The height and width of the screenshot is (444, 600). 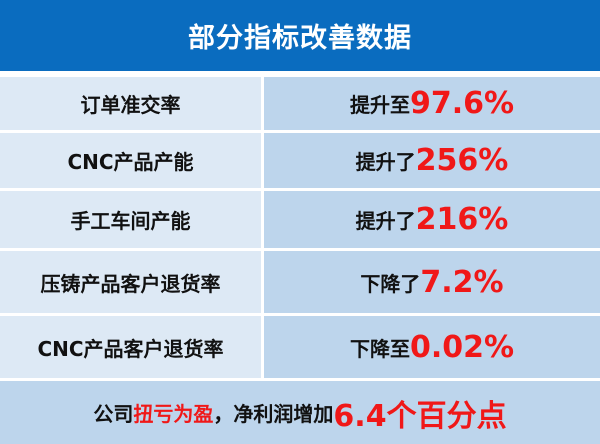 What do you see at coordinates (173, 414) in the screenshot?
I see `footer-highlight: 扭亏为盈` at bounding box center [173, 414].